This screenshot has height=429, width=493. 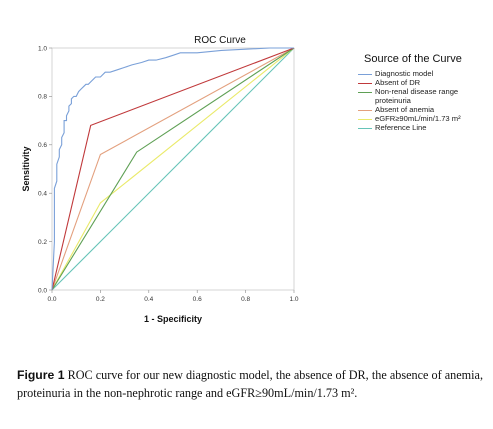 I want to click on legend-label: Non-renal disease range proteinuria, so click(x=417, y=96).